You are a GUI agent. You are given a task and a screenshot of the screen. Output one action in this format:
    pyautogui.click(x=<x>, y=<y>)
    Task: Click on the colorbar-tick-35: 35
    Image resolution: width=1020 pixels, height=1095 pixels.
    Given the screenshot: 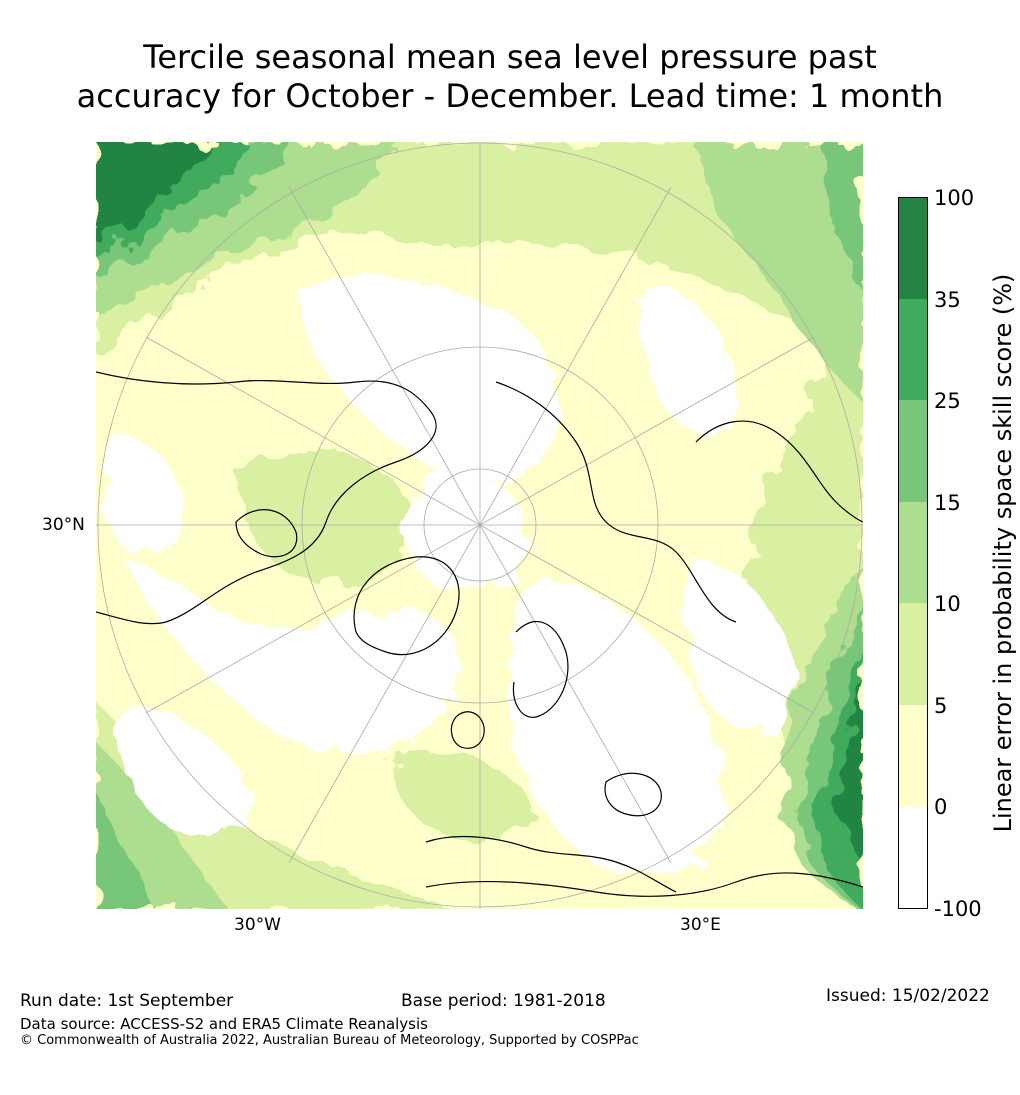 What is the action you would take?
    pyautogui.click(x=947, y=300)
    